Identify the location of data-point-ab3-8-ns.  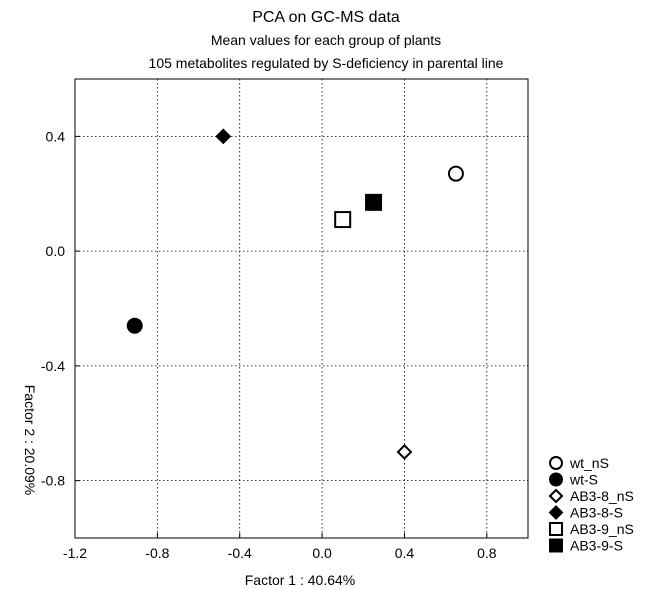
(404, 452).